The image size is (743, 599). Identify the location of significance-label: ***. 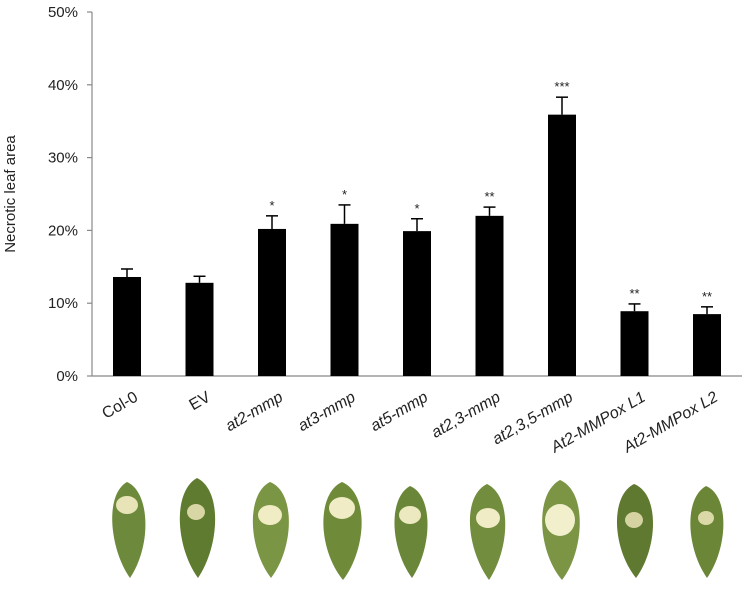
(561, 86).